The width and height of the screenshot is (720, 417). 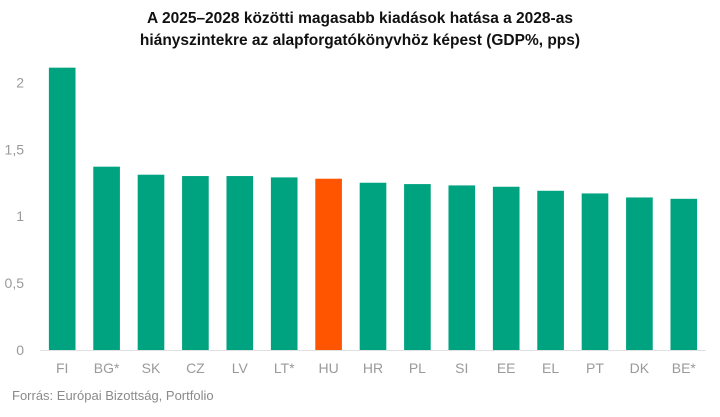 What do you see at coordinates (328, 368) in the screenshot?
I see `x-tick-label: HU` at bounding box center [328, 368].